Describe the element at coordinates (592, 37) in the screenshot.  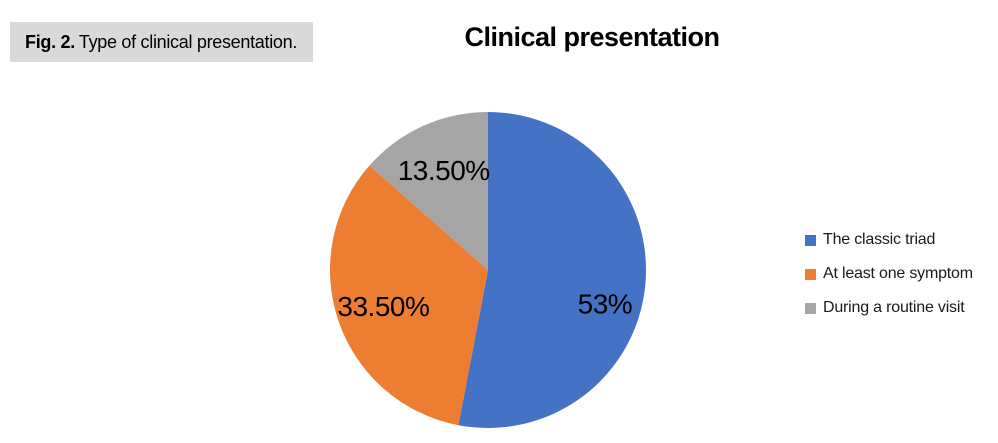
I see `chart-title: Clinical presentation` at that location.